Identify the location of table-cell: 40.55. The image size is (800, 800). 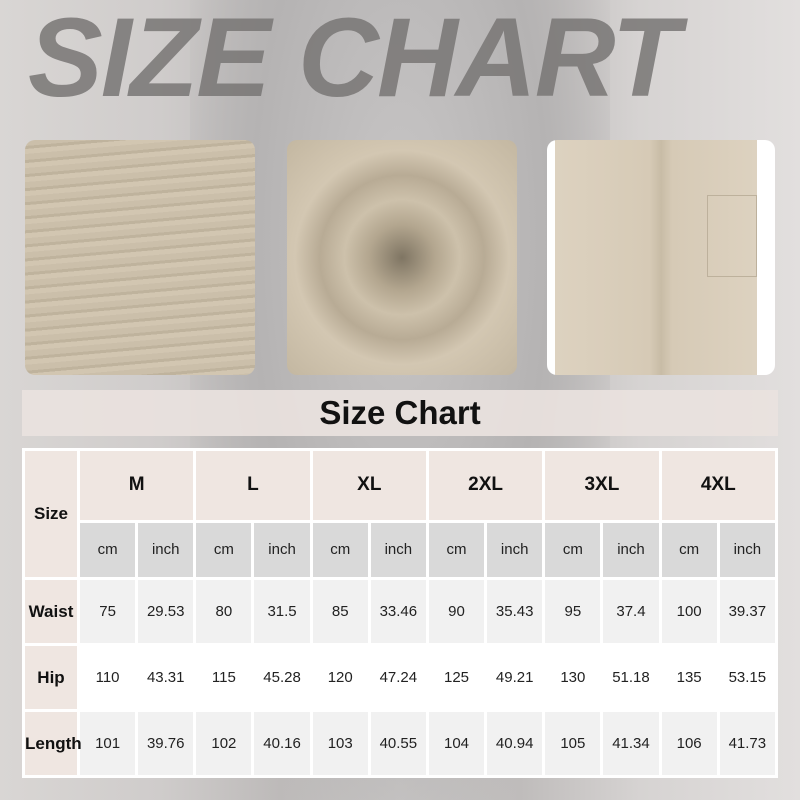
(398, 743).